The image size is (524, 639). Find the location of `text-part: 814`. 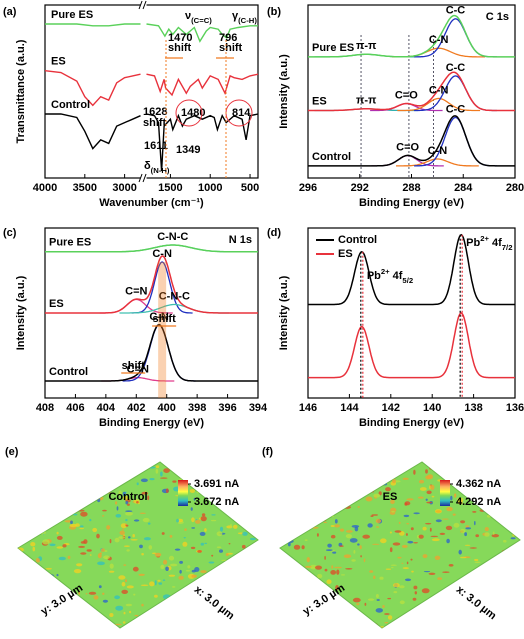

text-part: 814 is located at coordinates (241, 113).